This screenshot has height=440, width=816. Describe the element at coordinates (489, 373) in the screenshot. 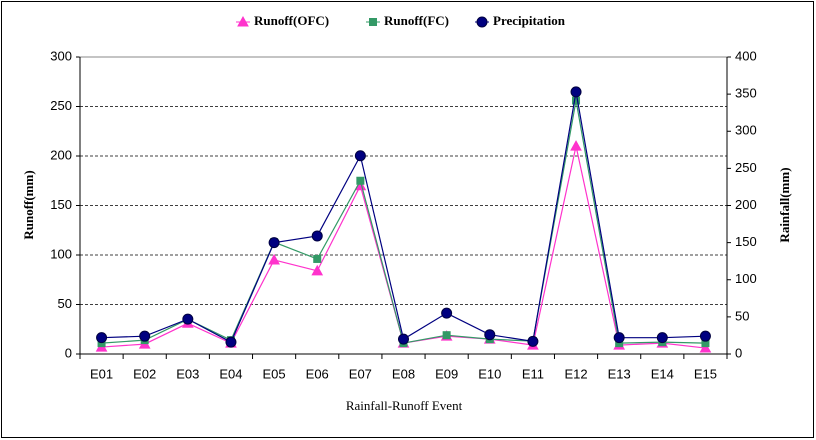

I see `x-tick-label: E10` at that location.